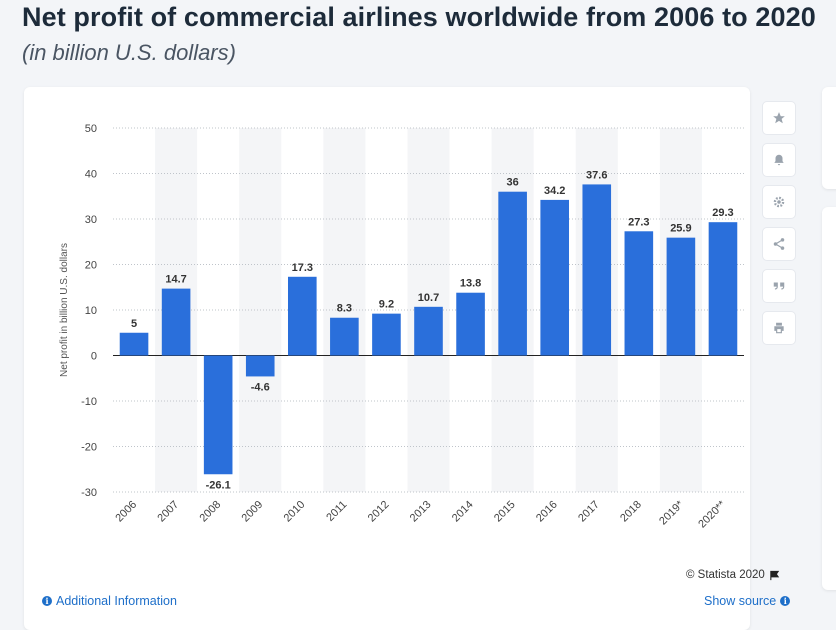 The height and width of the screenshot is (630, 836). What do you see at coordinates (116, 601) in the screenshot?
I see `additional-information-label: Additional Information` at bounding box center [116, 601].